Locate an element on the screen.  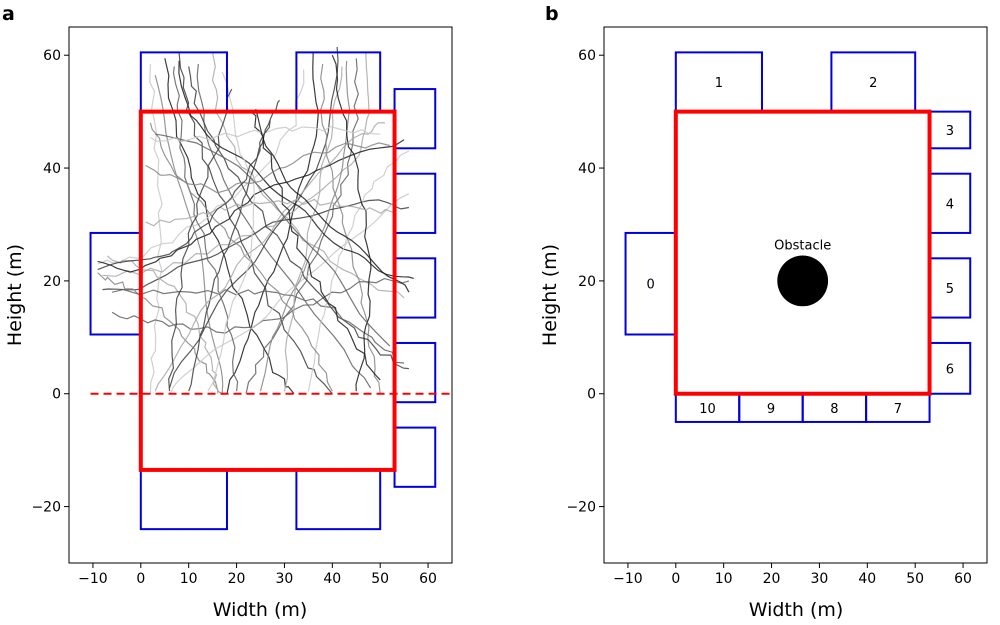
region-label: 1 is located at coordinates (719, 83).